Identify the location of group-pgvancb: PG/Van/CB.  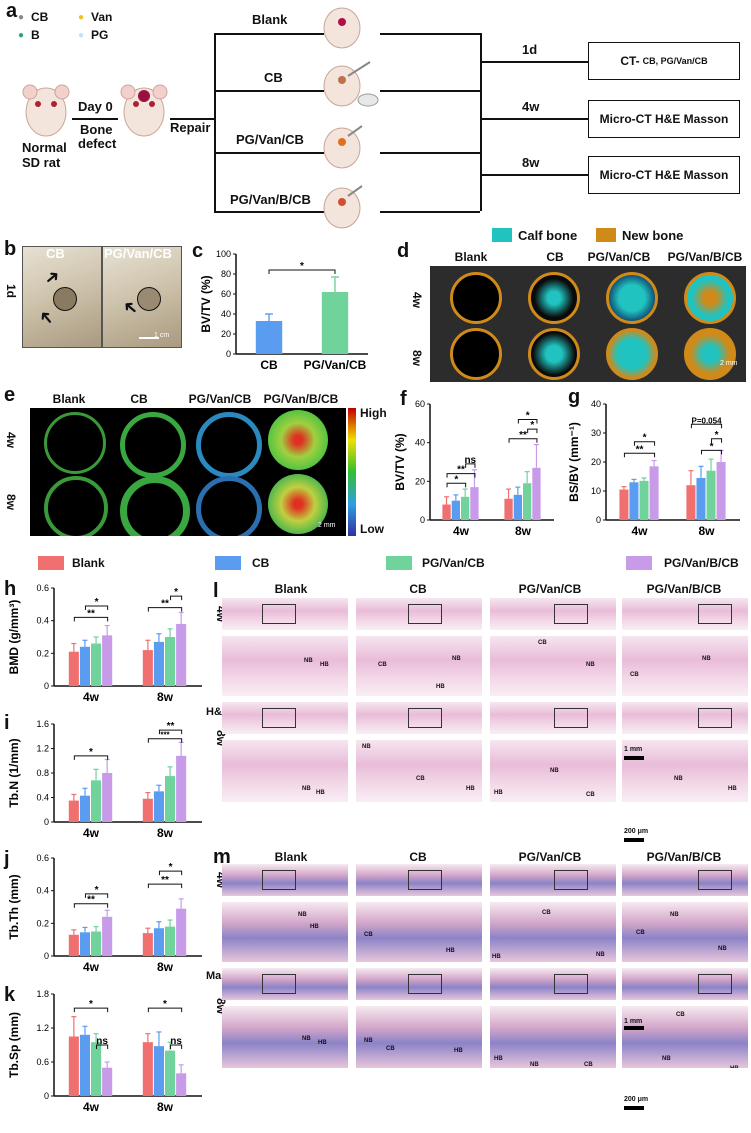
(270, 139).